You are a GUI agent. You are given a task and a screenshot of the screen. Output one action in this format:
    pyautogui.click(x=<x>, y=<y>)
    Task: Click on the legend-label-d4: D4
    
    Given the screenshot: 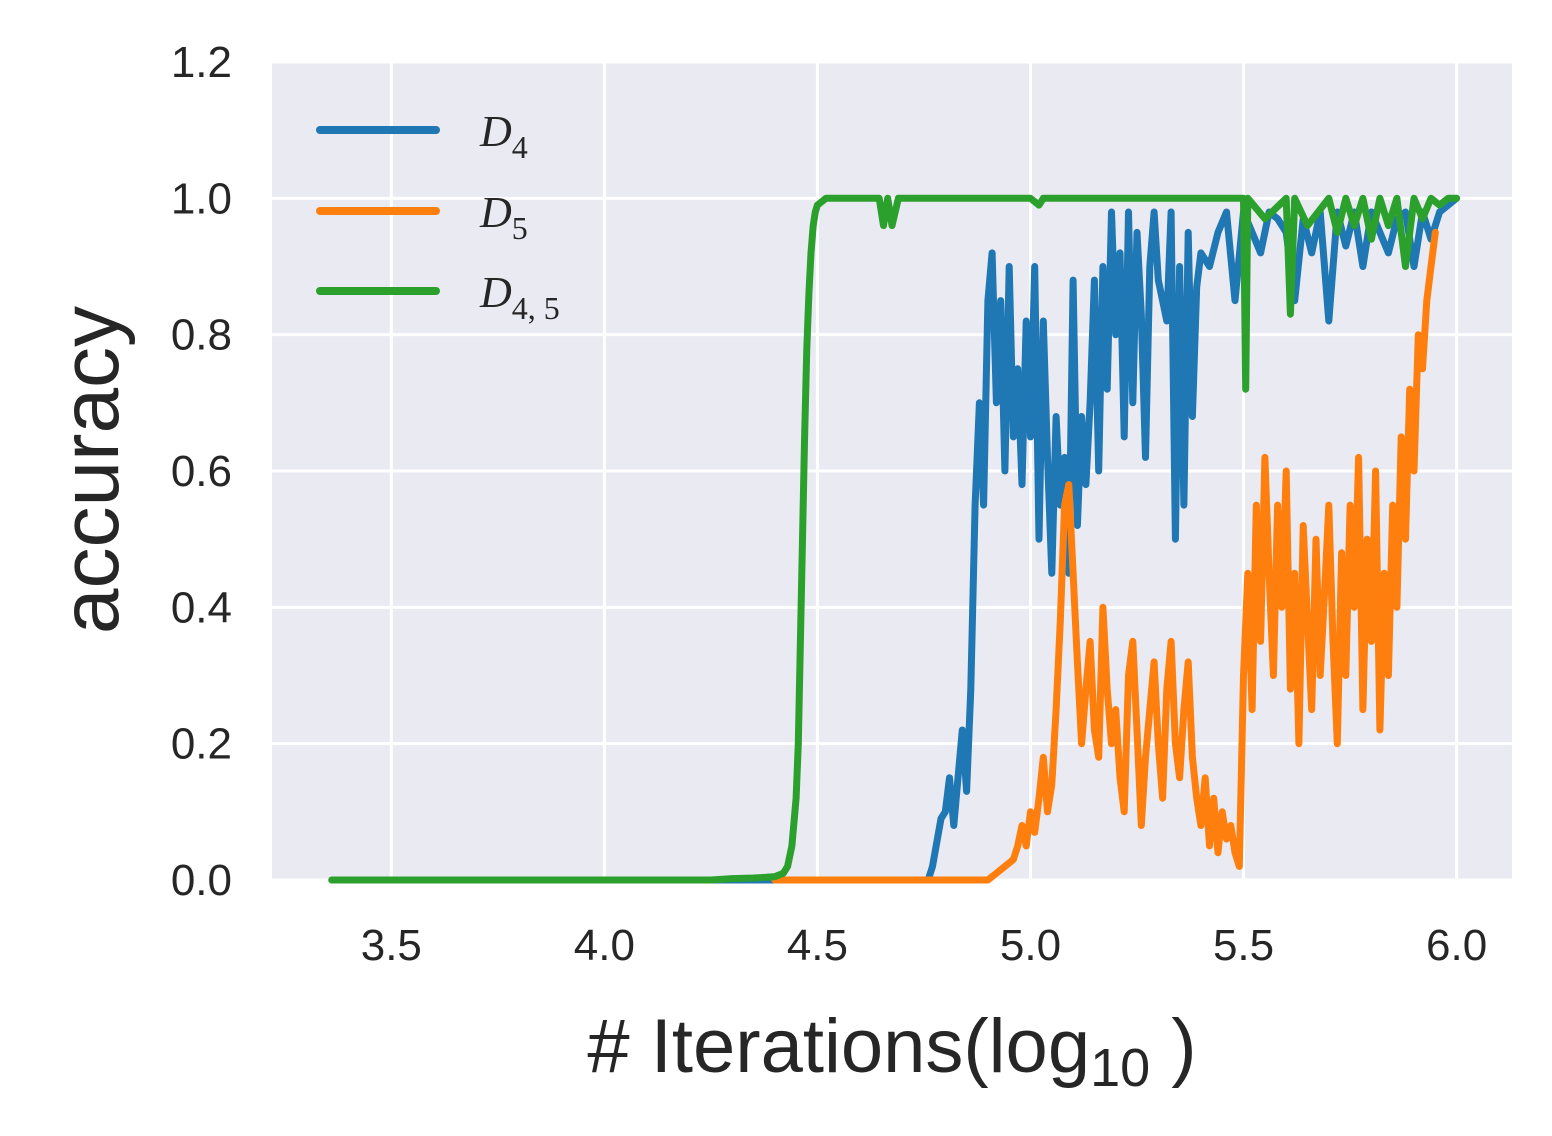 What is the action you would take?
    pyautogui.click(x=503, y=136)
    